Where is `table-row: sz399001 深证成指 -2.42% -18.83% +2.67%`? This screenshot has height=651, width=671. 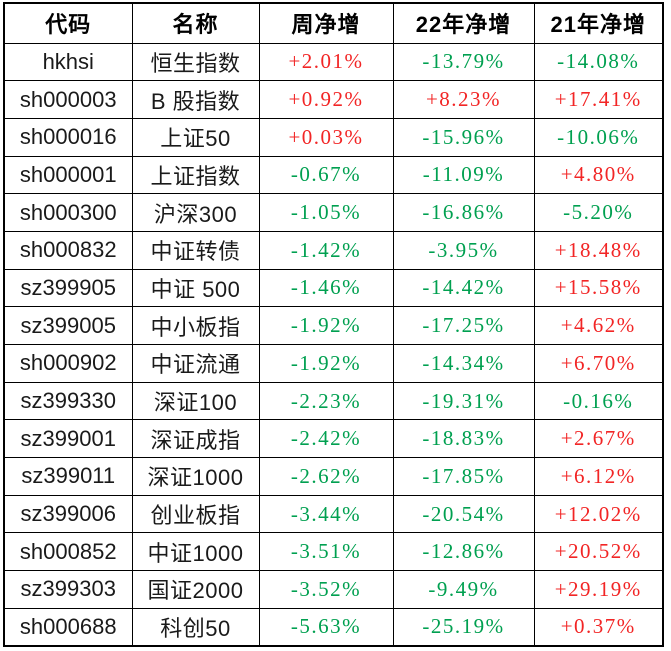 table-row: sz399001 深证成指 -2.42% -18.83% +2.67% is located at coordinates (333, 439).